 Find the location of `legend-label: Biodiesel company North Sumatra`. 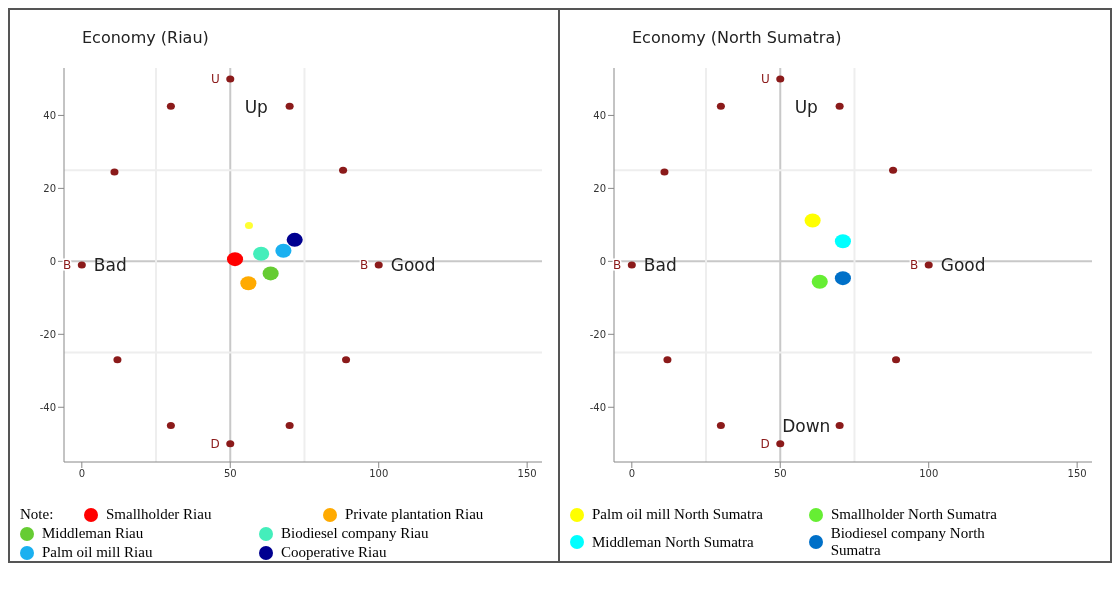

legend-label: Biodiesel company North Sumatra is located at coordinates (907, 542).